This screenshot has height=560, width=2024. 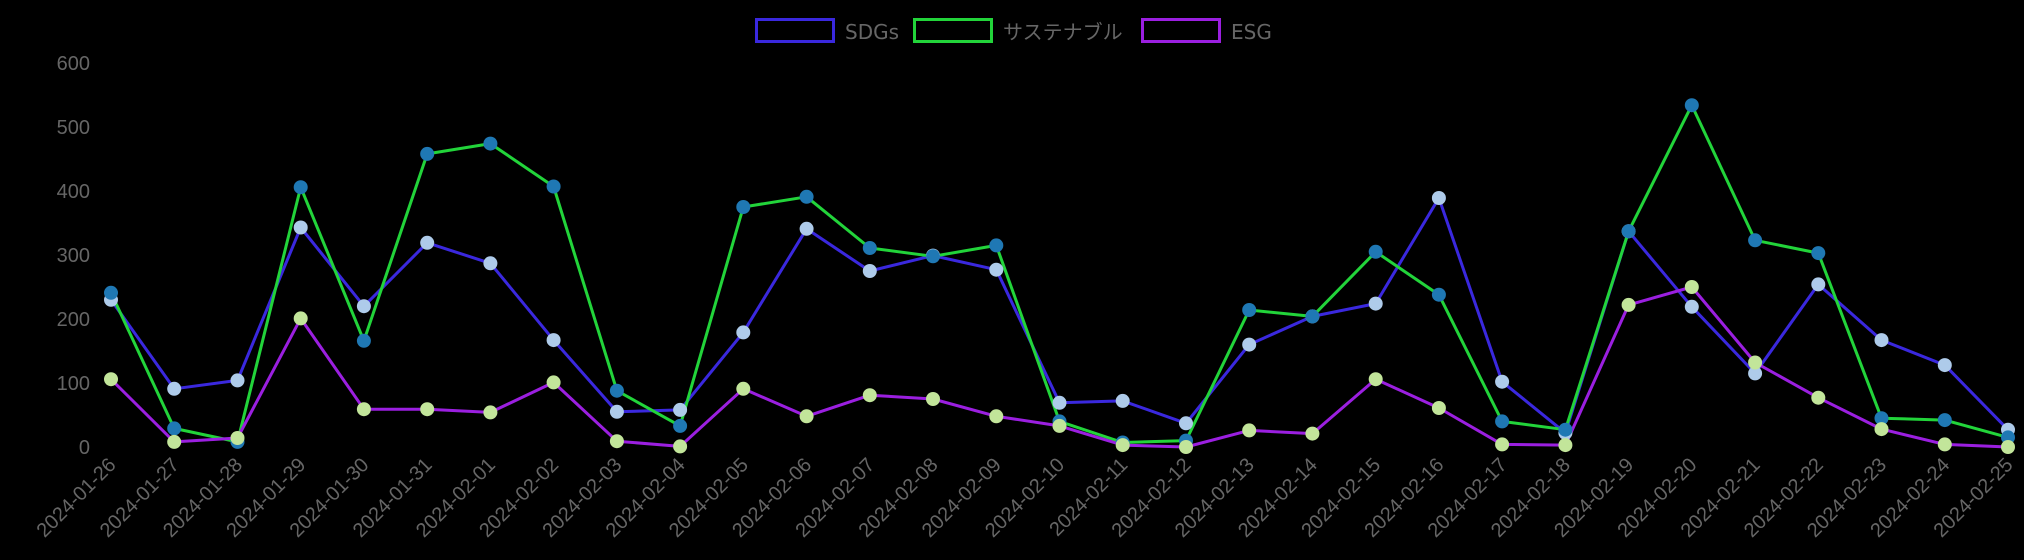 I want to click on y-tick-label: 300, so click(x=73, y=256).